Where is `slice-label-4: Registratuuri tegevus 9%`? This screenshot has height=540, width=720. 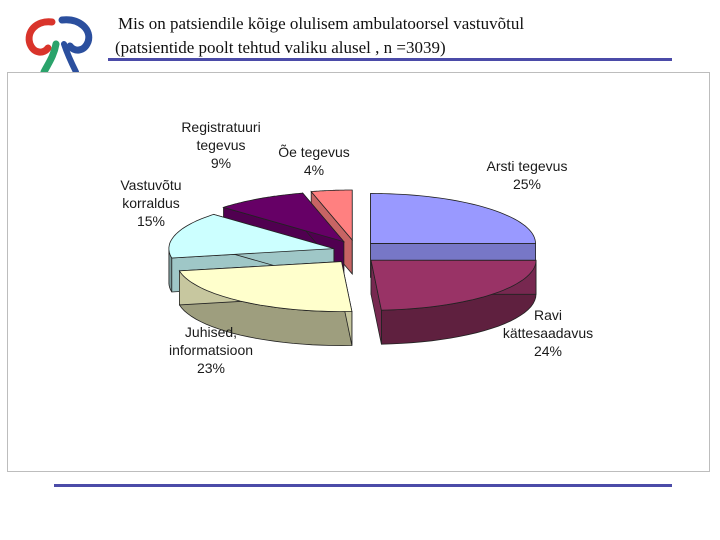
slice-label-4: Registratuuri tegevus 9% is located at coordinates (220, 145).